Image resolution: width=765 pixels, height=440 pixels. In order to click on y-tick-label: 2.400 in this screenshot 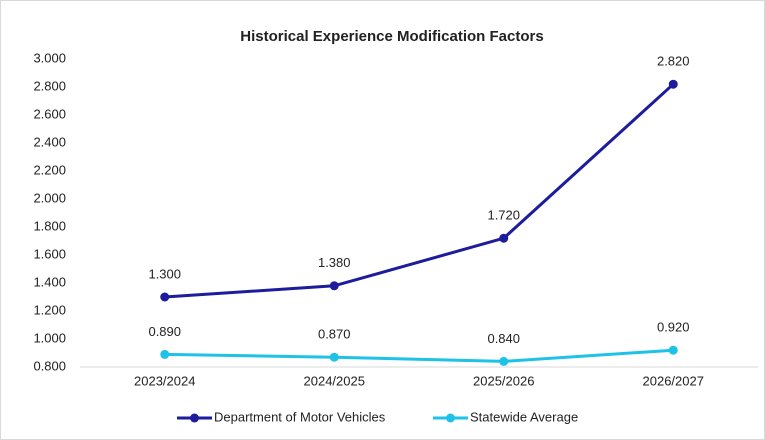, I will do `click(49, 141)`.